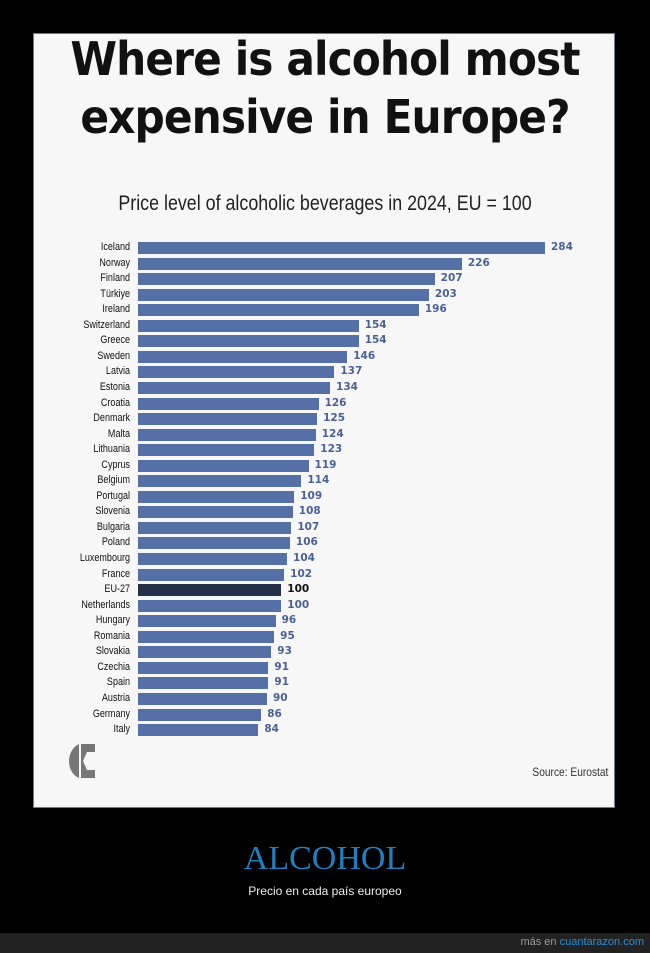 The width and height of the screenshot is (650, 953). I want to click on category-label: Türkiye, so click(115, 293).